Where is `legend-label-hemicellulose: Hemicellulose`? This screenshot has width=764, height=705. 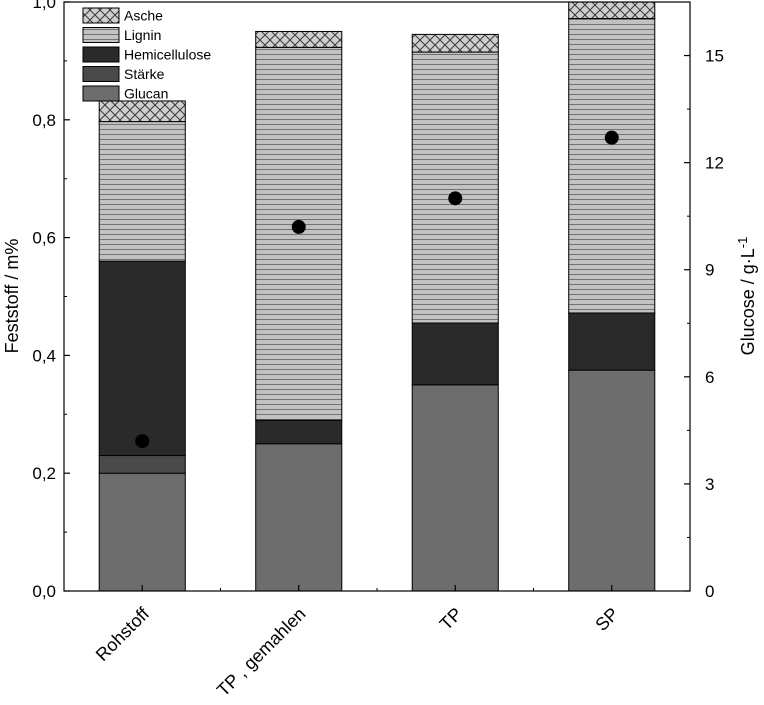 legend-label-hemicellulose: Hemicellulose is located at coordinates (167, 55).